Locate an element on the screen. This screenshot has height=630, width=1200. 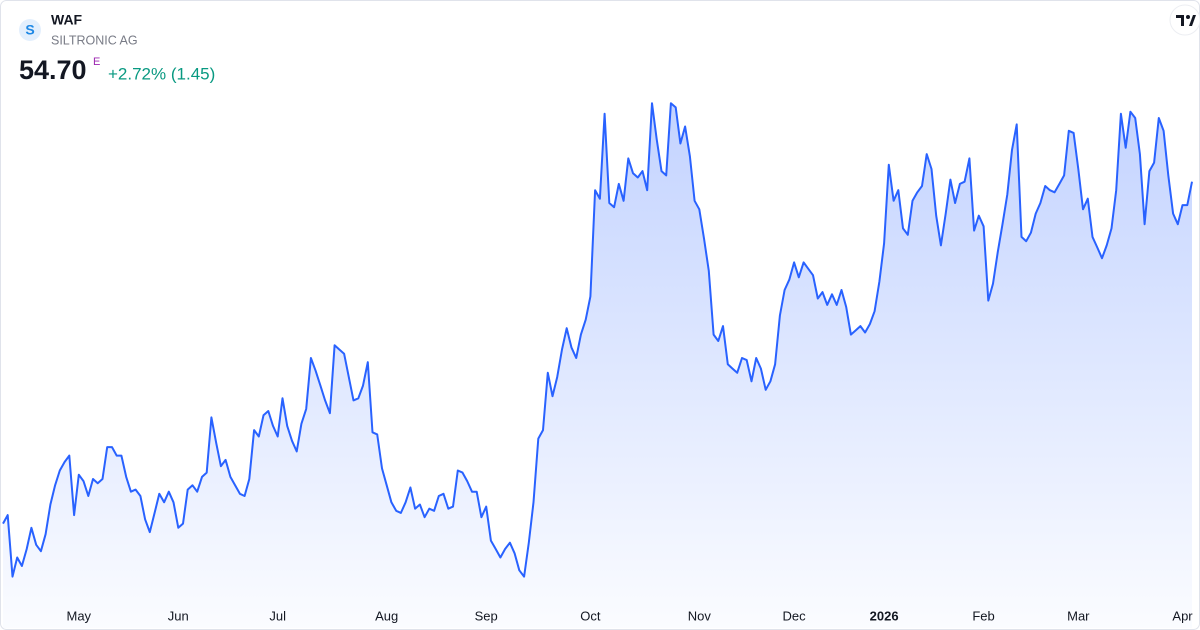
x-tick-label: Dec is located at coordinates (795, 615).